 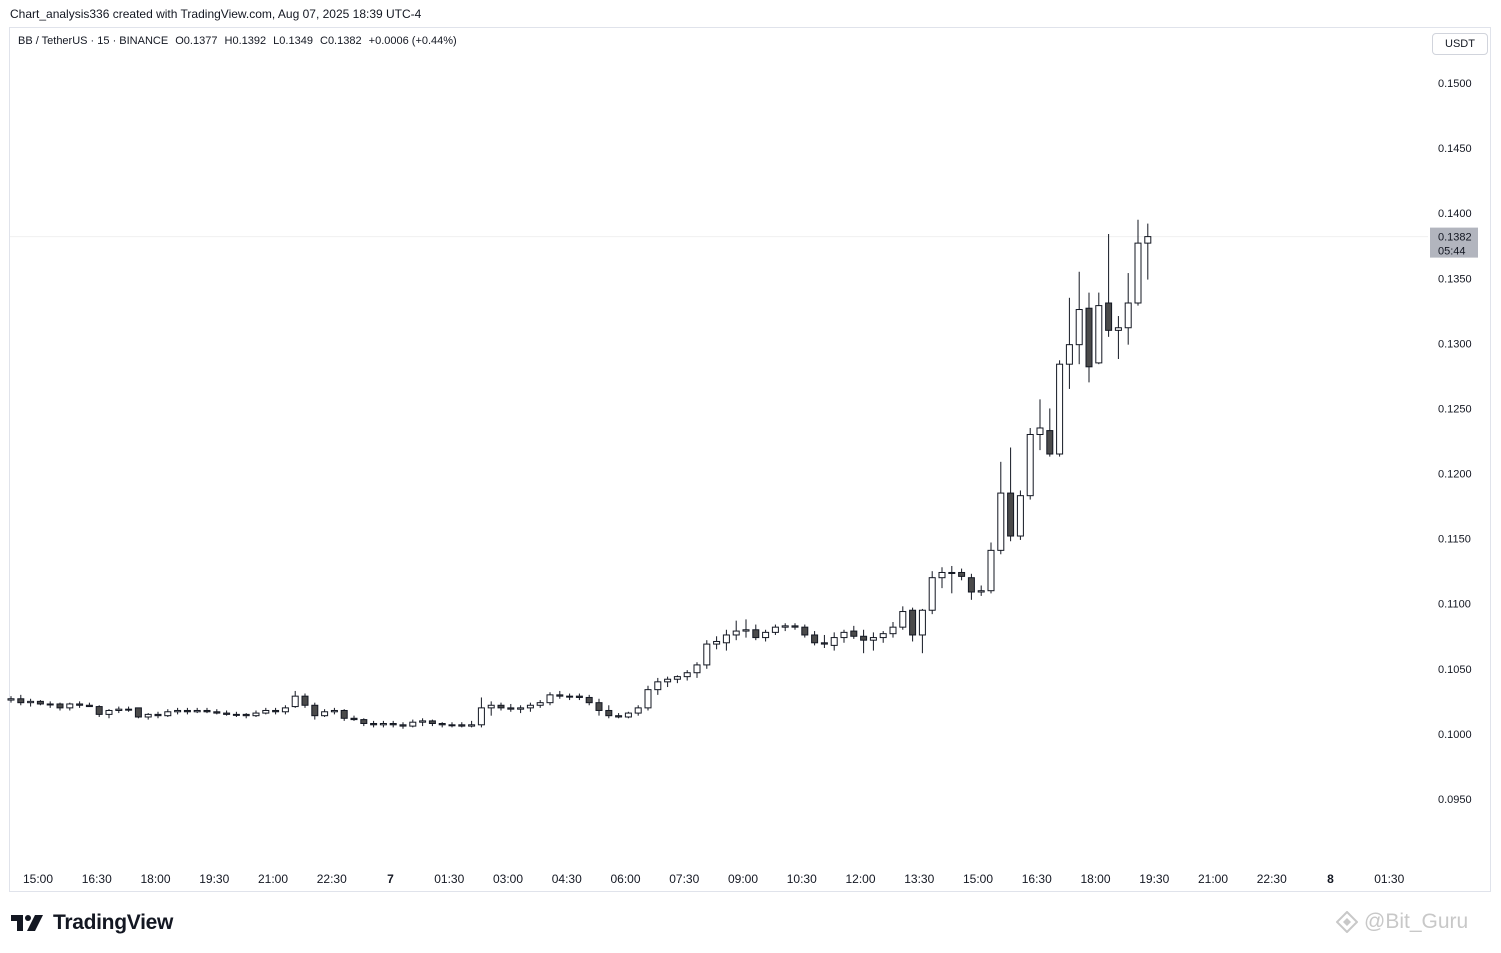 What do you see at coordinates (1347, 922) in the screenshot?
I see `binance-square-icon` at bounding box center [1347, 922].